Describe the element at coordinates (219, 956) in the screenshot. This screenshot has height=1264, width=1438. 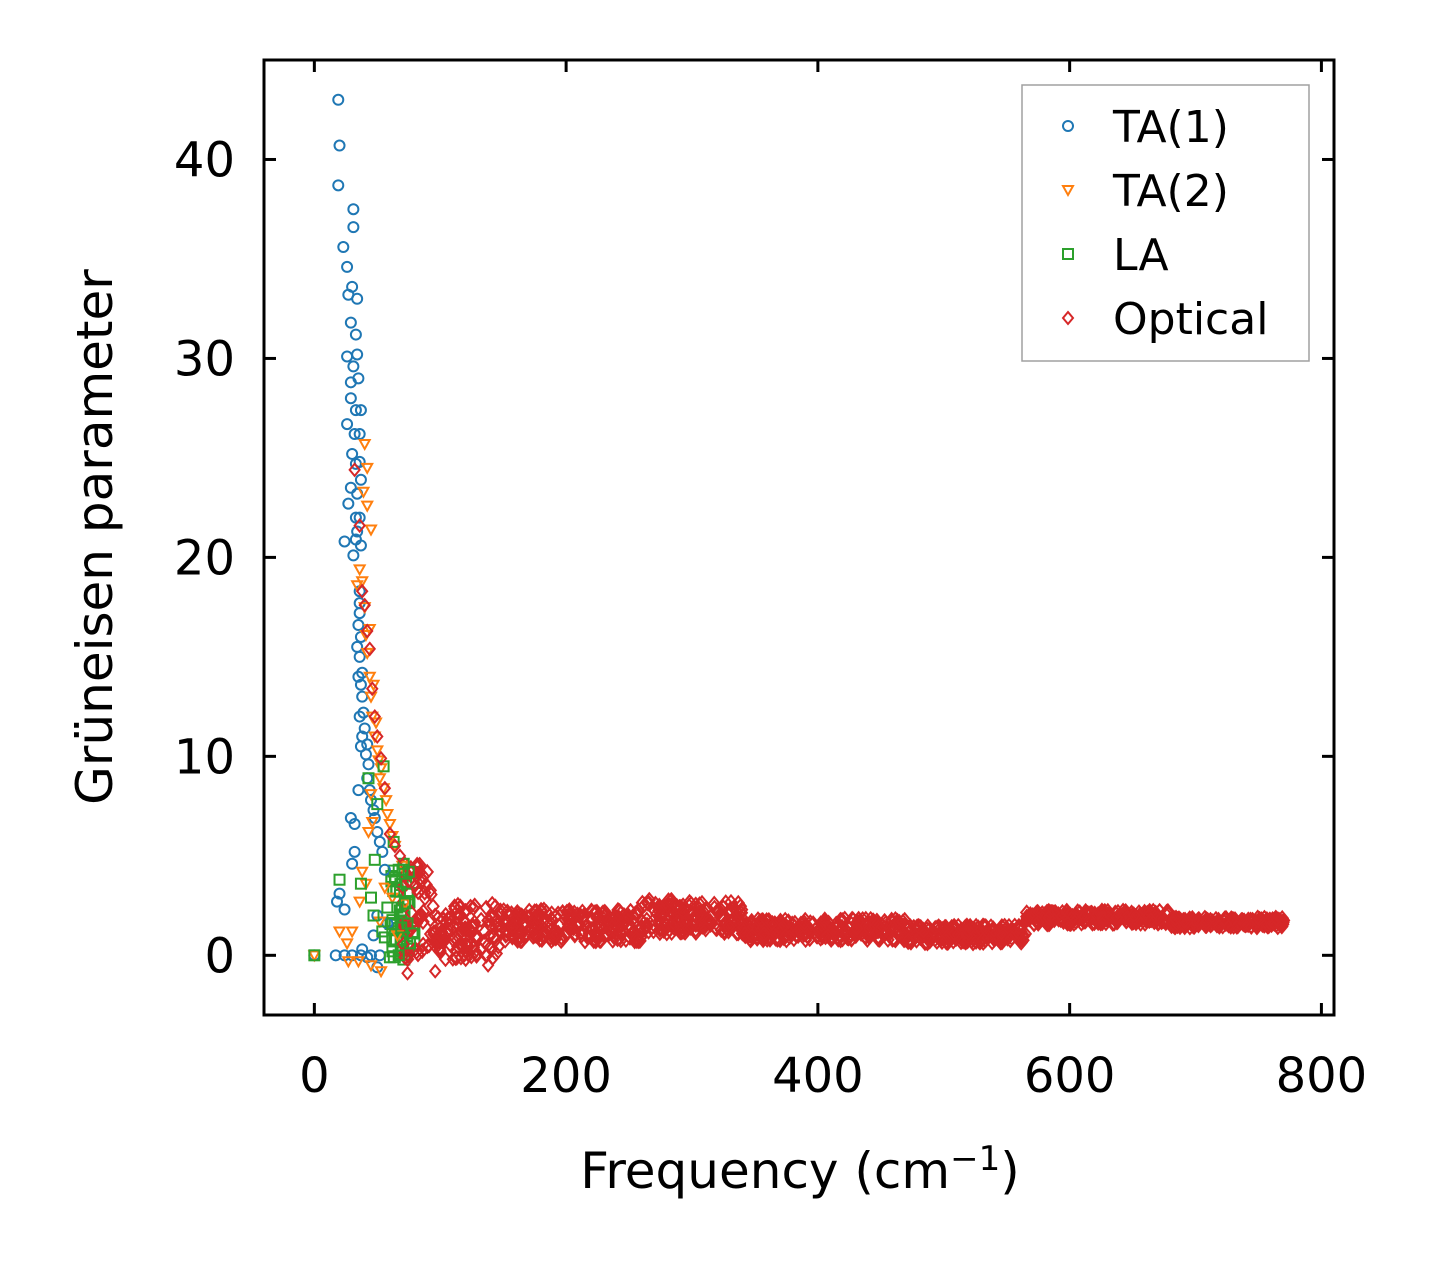
I see `y-tick-label: 0` at that location.